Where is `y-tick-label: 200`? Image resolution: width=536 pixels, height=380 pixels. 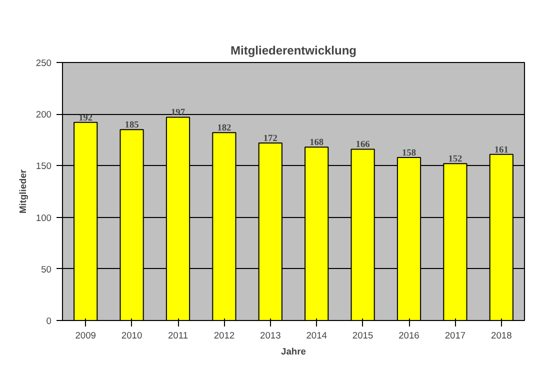
y-tick-label: 200 is located at coordinates (44, 115).